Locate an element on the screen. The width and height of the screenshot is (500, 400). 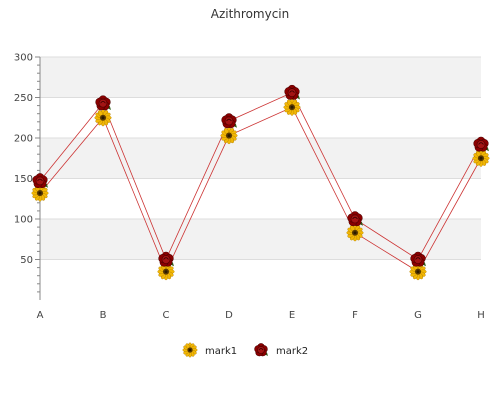
y-tick-label: 300 is located at coordinates (23, 58).